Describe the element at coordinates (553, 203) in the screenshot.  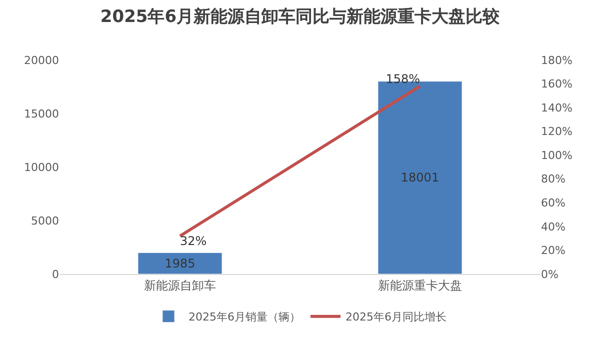
I see `y2-tick-label: 60%` at that location.